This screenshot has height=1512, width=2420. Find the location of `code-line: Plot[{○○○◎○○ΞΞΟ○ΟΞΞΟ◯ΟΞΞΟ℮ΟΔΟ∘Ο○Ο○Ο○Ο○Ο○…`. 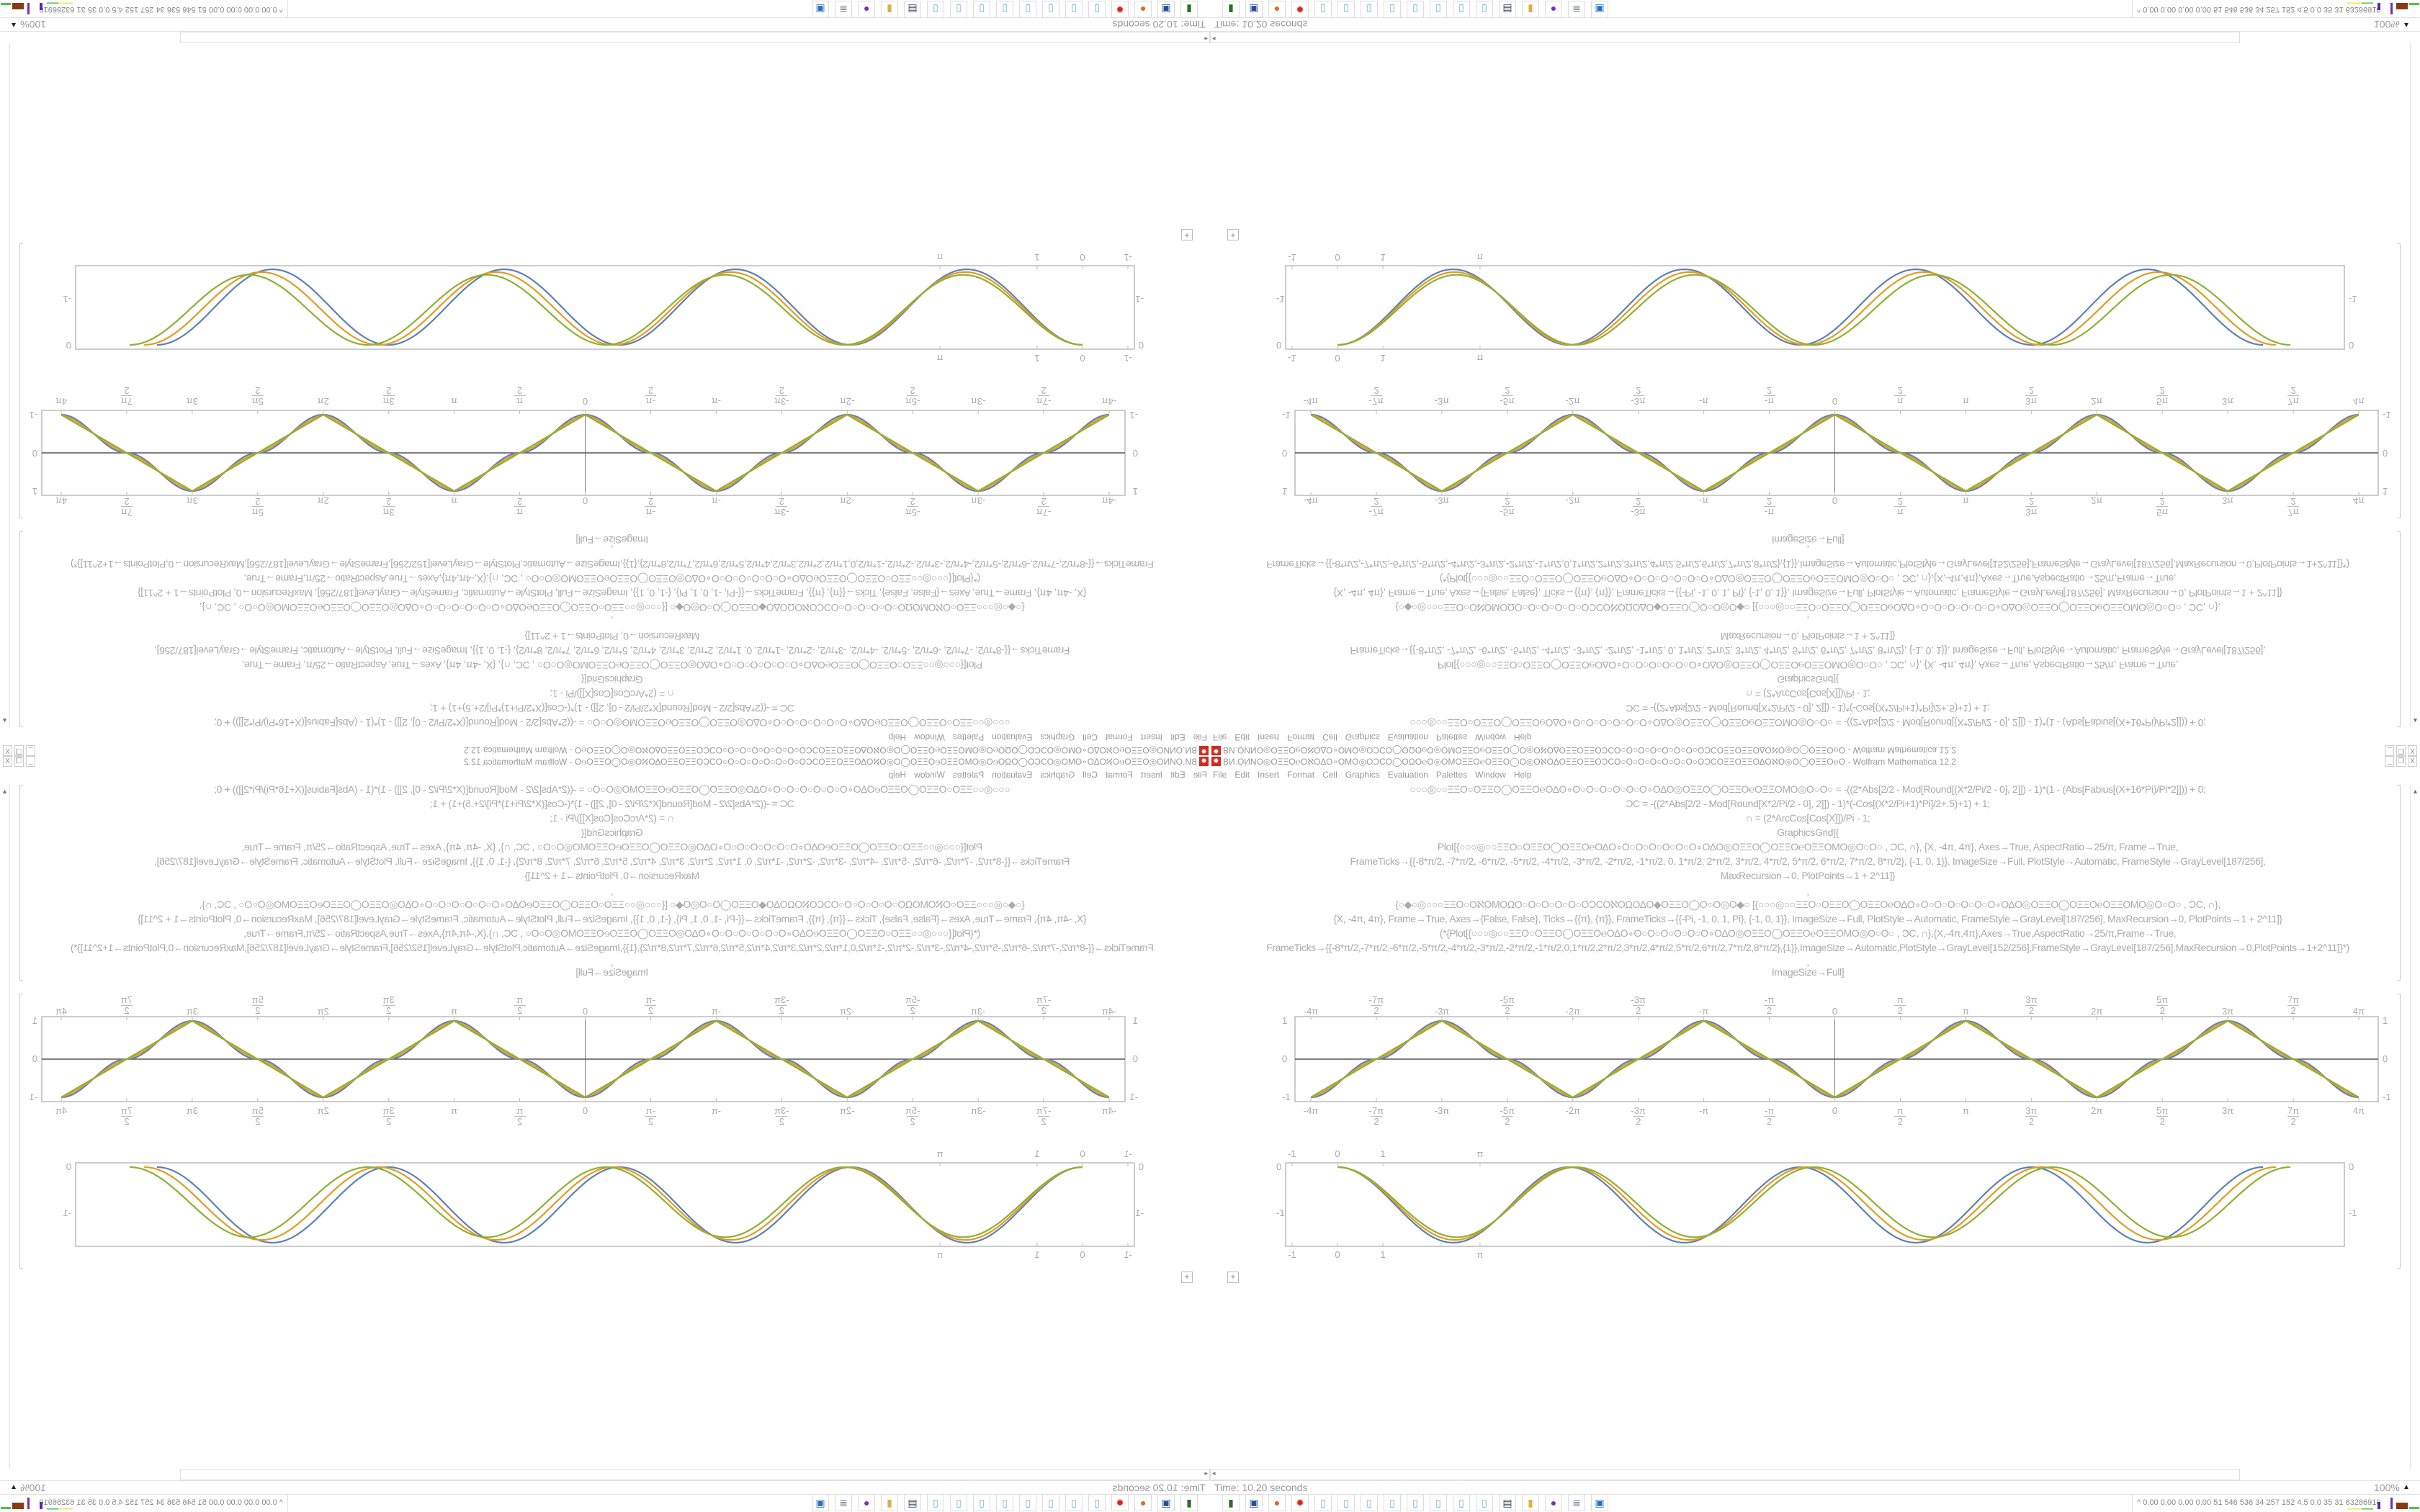

code-line: Plot[{○○○◎○○ΞΞΟ○ΟΞΞΟ◯ΟΞΞΟ℮ΟΔΟ∘Ο○Ο○Ο○Ο○Ο○… is located at coordinates (1808, 846).